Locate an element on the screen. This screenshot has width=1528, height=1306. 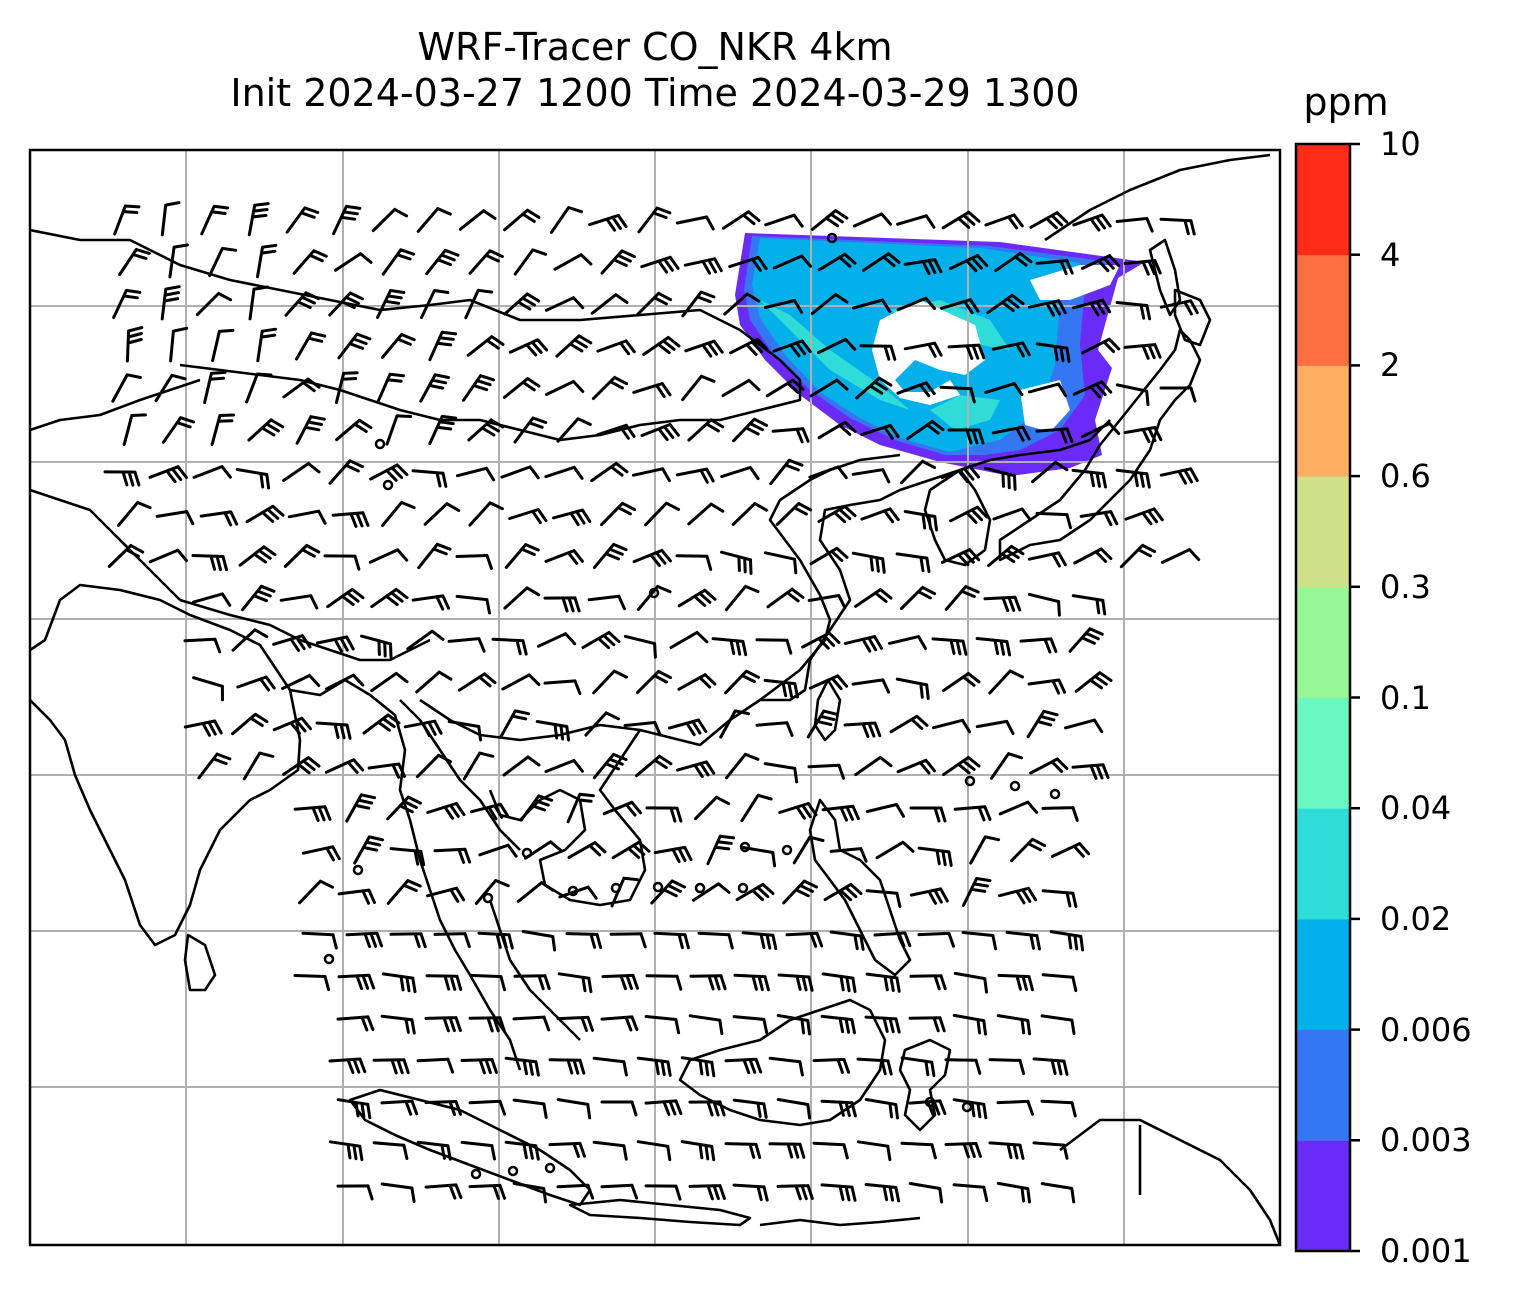
colorbar-tick-label: 0.1 is located at coordinates (1405, 697).